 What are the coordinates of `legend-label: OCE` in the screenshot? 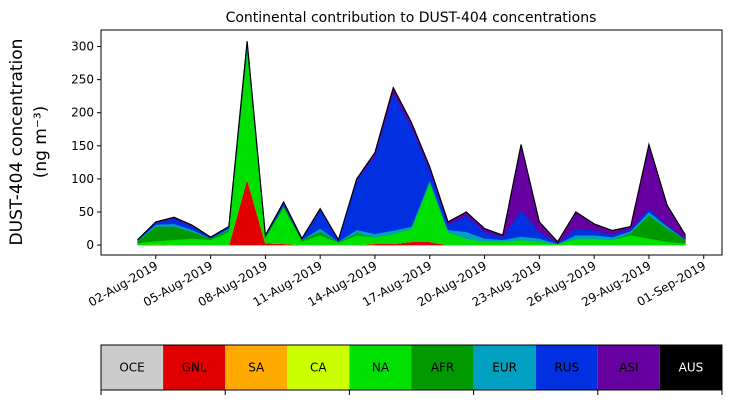 It's located at (131, 368).